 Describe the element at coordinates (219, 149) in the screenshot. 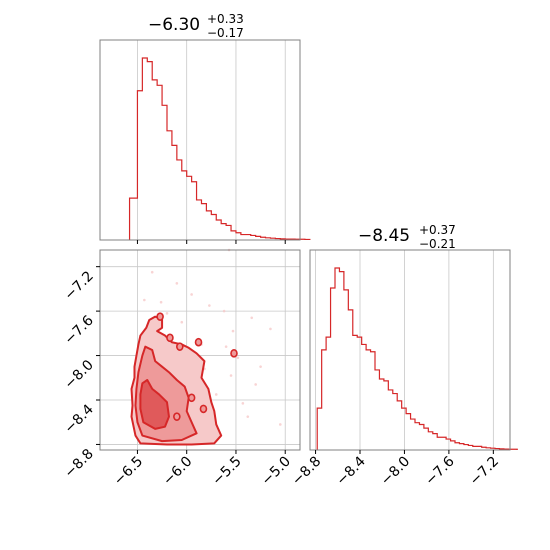

I see `top-histogram-steps` at that location.